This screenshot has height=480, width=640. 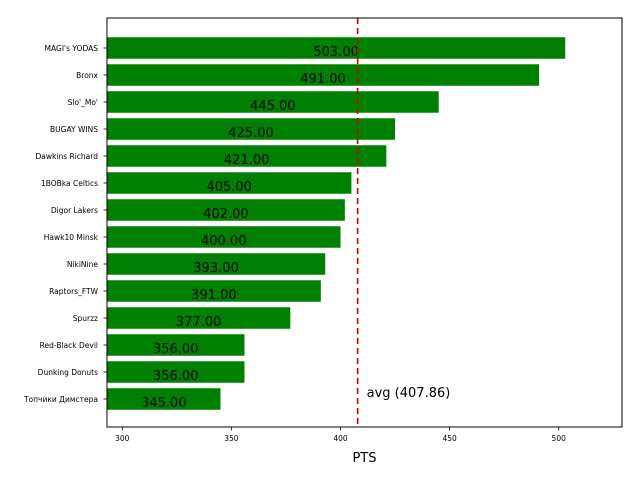 I want to click on y-tick-label: Dunking Donuts, so click(x=68, y=372).